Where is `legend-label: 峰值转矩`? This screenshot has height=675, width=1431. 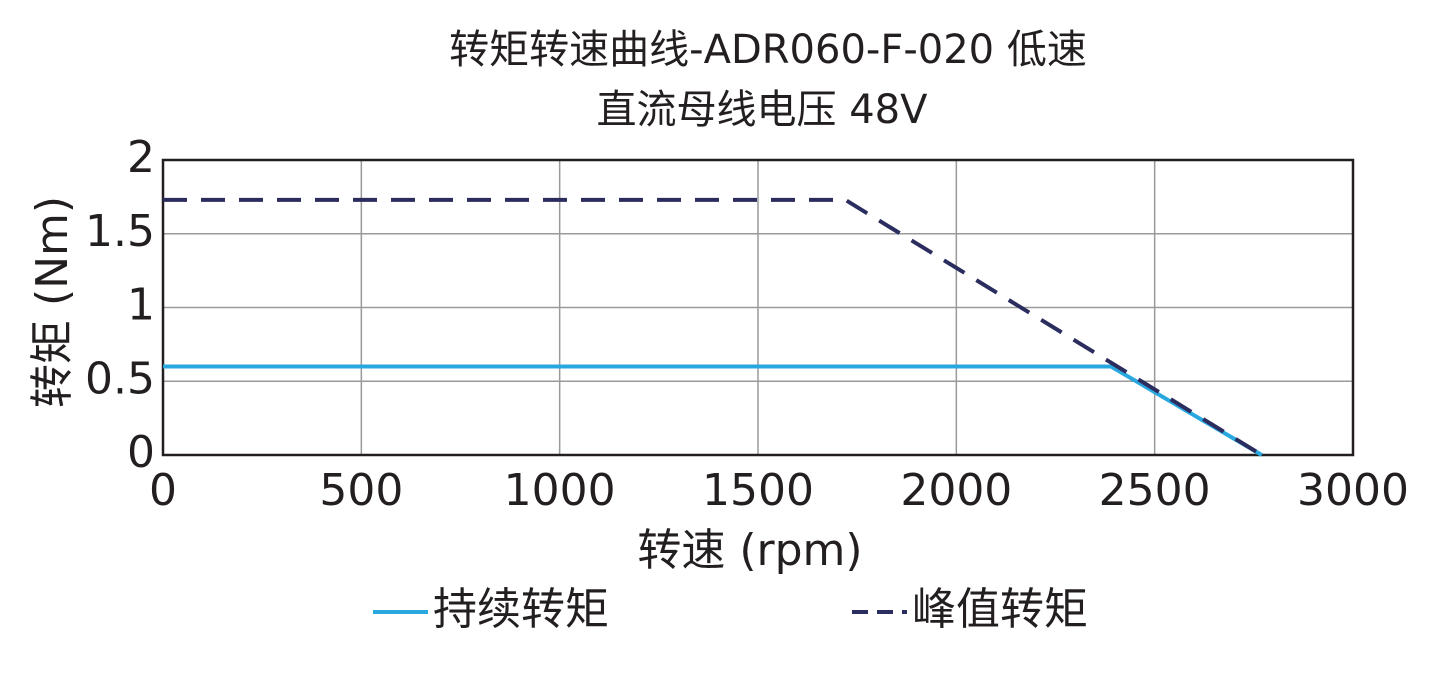
legend-label: 峰值转矩 is located at coordinates (1000, 609).